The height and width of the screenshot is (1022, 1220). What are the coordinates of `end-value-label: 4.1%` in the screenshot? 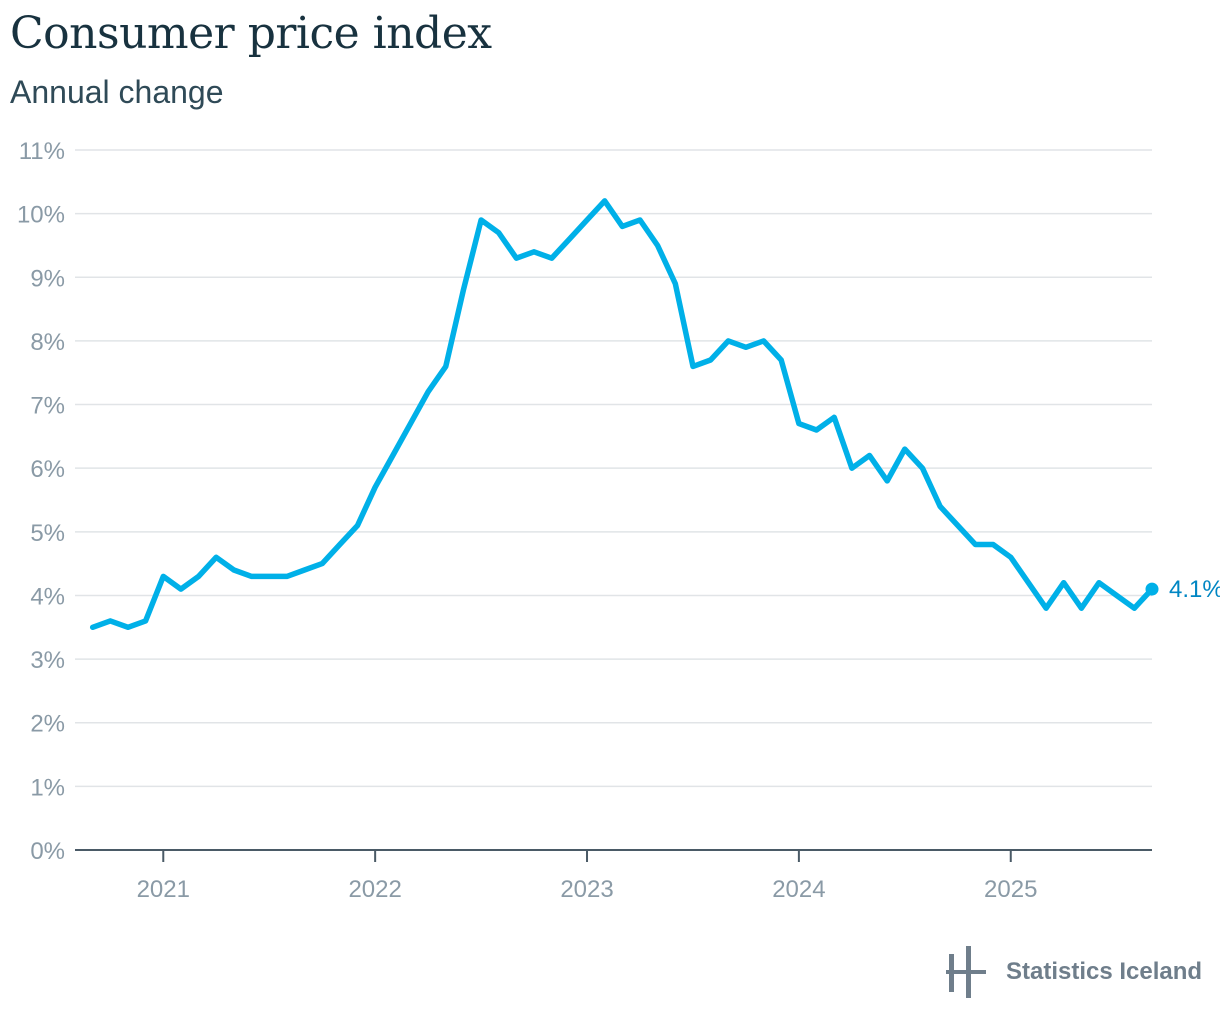 It's located at (1194, 589).